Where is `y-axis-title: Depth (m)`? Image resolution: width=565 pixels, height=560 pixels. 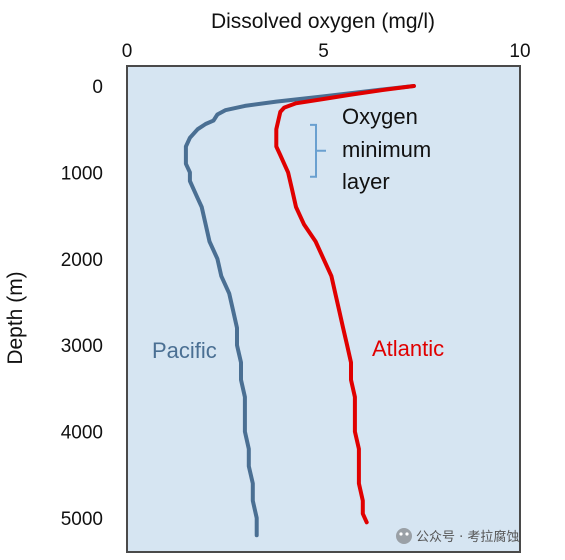
y-axis-title: Depth (m) is located at coordinates (15, 317).